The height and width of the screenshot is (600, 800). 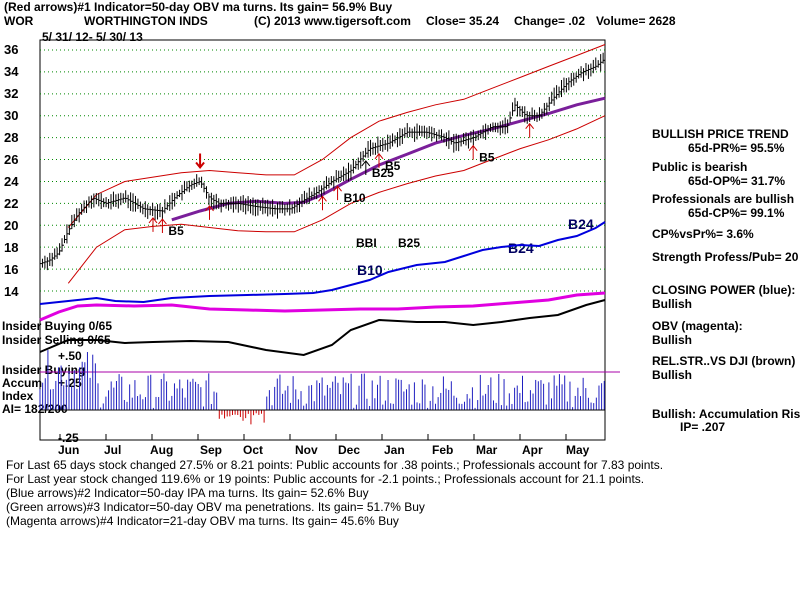 What do you see at coordinates (463, 21) in the screenshot?
I see `close-value: Close= 35.24` at bounding box center [463, 21].